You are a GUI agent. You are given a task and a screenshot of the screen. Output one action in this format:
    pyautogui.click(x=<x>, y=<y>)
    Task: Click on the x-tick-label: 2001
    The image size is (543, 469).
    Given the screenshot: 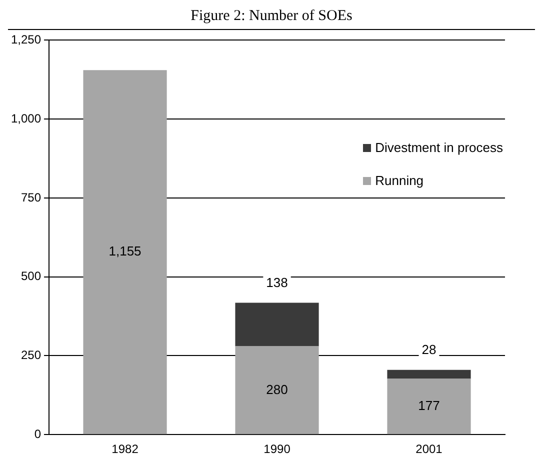 What is the action you would take?
    pyautogui.click(x=429, y=449)
    